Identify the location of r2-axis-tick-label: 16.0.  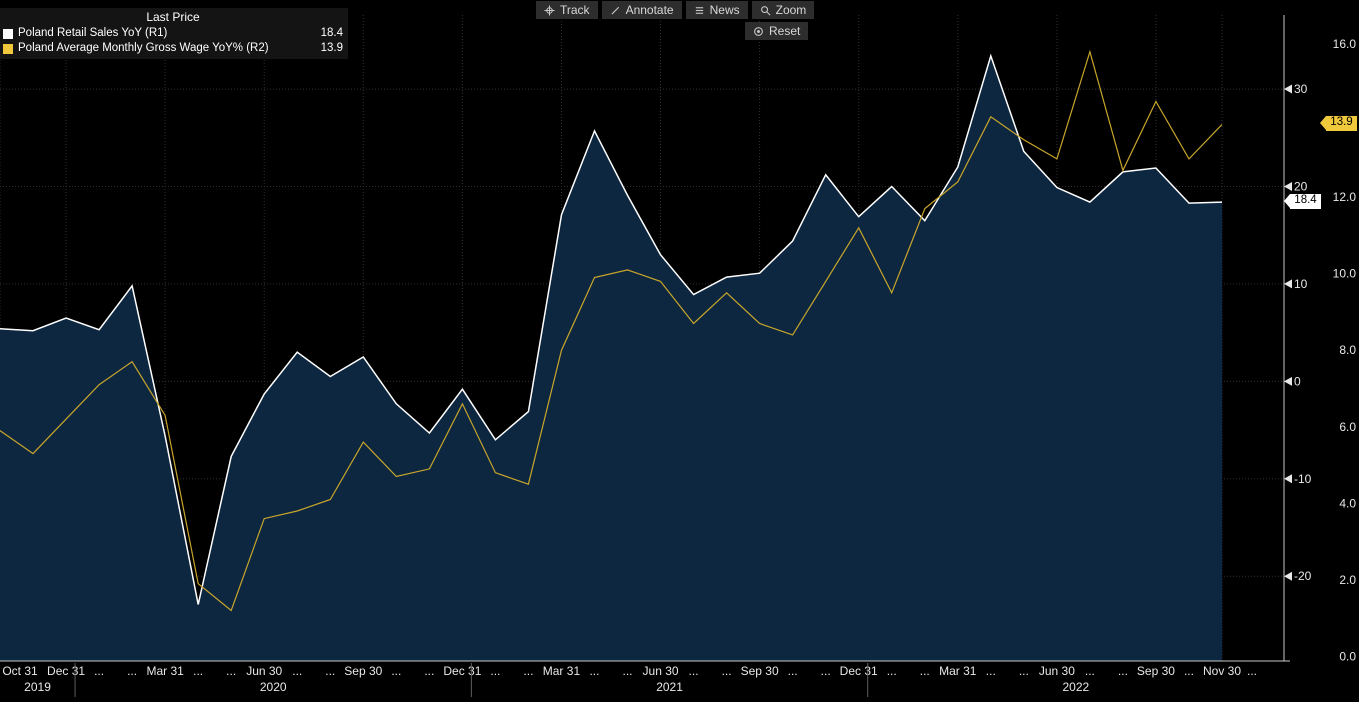
(1345, 44).